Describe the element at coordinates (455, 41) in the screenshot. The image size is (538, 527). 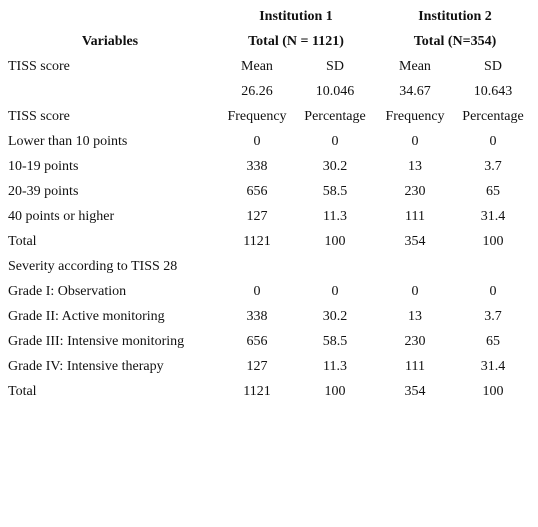
I see `column-header: Total (N=354)` at that location.